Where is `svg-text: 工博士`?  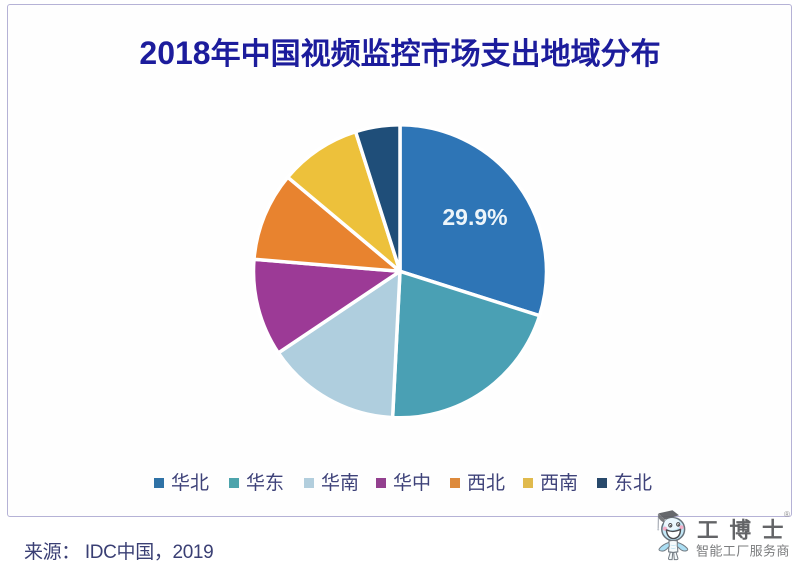
svg-text: 工博士 is located at coordinates (746, 530).